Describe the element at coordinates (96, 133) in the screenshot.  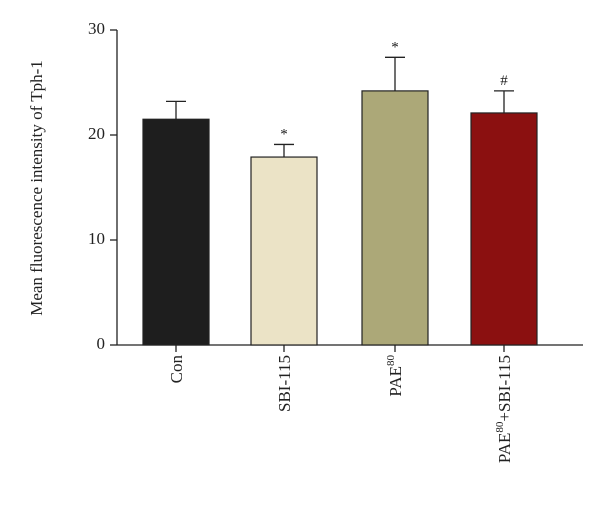
I see `y-tick-label: 20` at that location.